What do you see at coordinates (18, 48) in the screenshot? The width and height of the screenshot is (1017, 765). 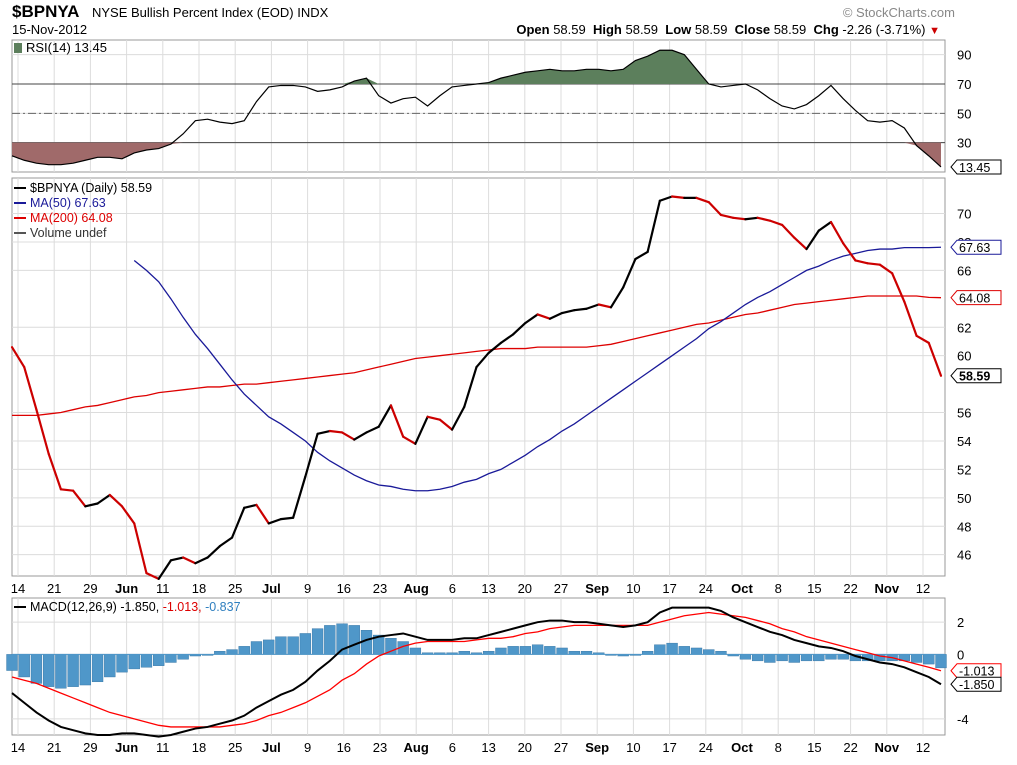 I see `rsi-legend-icon` at bounding box center [18, 48].